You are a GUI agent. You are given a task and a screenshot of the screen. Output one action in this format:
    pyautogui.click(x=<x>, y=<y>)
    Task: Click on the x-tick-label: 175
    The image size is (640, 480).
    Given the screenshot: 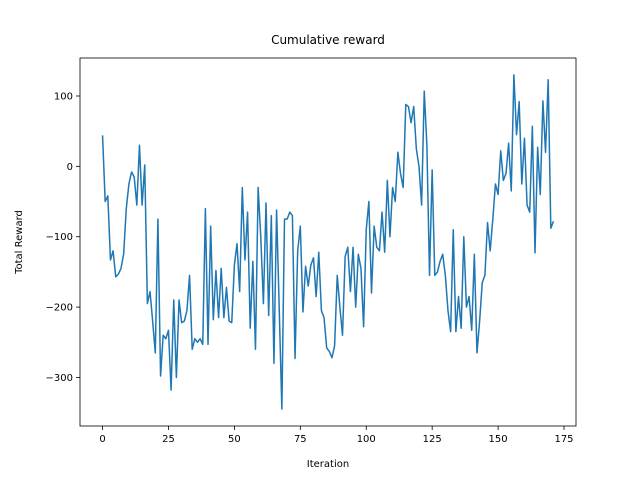 What is the action you would take?
    pyautogui.click(x=563, y=439)
    